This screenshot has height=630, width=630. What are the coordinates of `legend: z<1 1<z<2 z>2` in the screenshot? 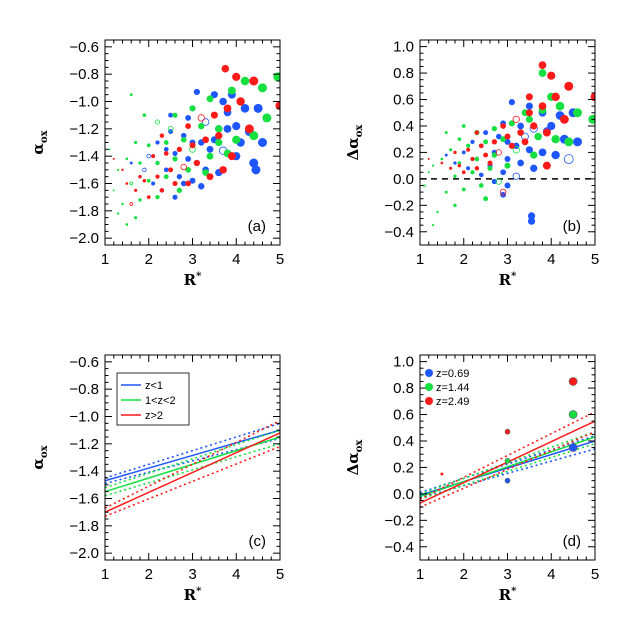 It's located at (153, 399).